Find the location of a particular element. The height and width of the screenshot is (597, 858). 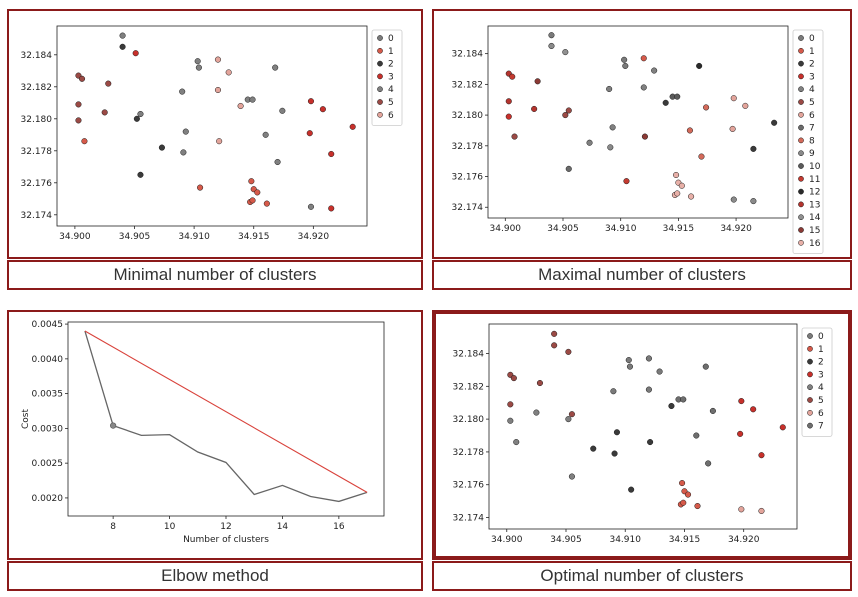

elbow-reference-line is located at coordinates (226, 411).